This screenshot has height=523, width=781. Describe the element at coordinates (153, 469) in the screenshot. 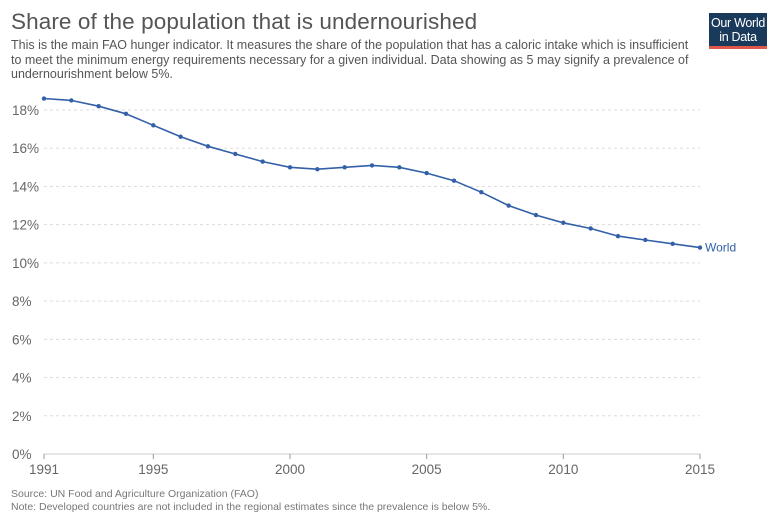

I see `x-tick-label: 1995` at that location.